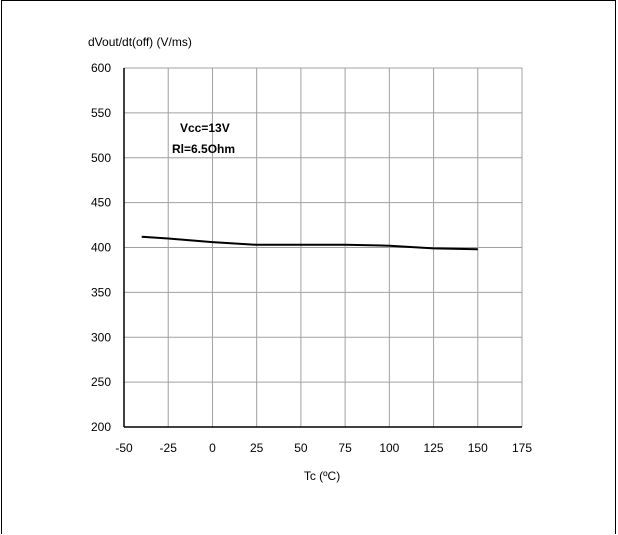  Describe the element at coordinates (101, 68) in the screenshot. I see `y-tick-label: 600` at that location.